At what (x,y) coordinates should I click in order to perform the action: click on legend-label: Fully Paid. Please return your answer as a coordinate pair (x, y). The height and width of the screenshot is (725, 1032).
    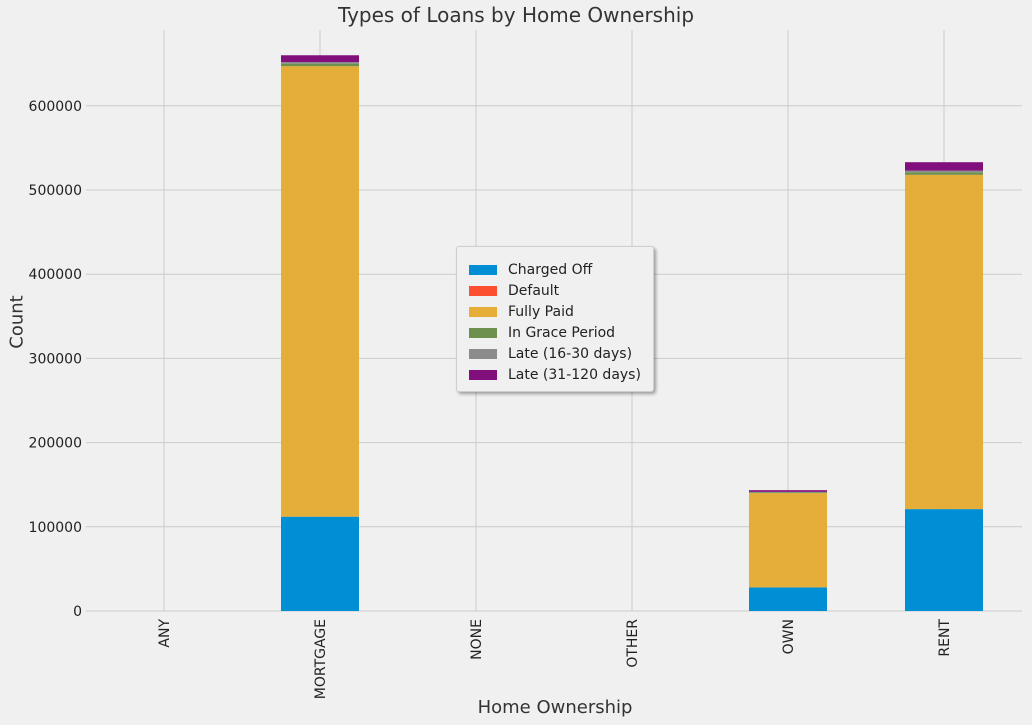
    Looking at the image, I should click on (541, 311).